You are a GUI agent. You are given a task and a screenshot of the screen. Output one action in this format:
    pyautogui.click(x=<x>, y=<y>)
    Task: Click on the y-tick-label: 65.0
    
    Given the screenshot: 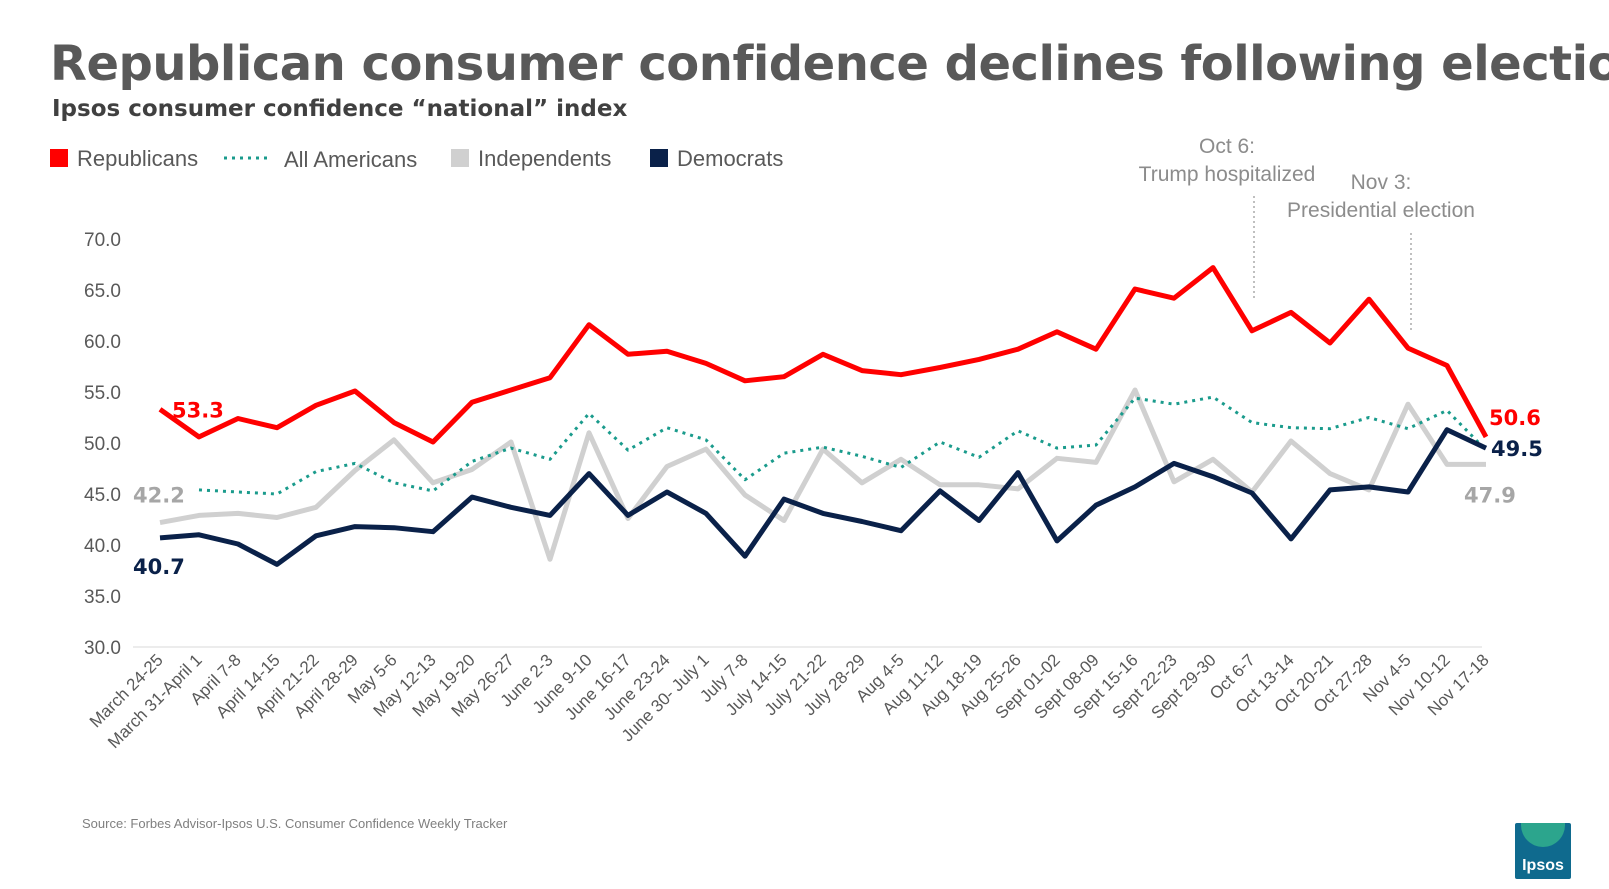 What is the action you would take?
    pyautogui.click(x=102, y=291)
    